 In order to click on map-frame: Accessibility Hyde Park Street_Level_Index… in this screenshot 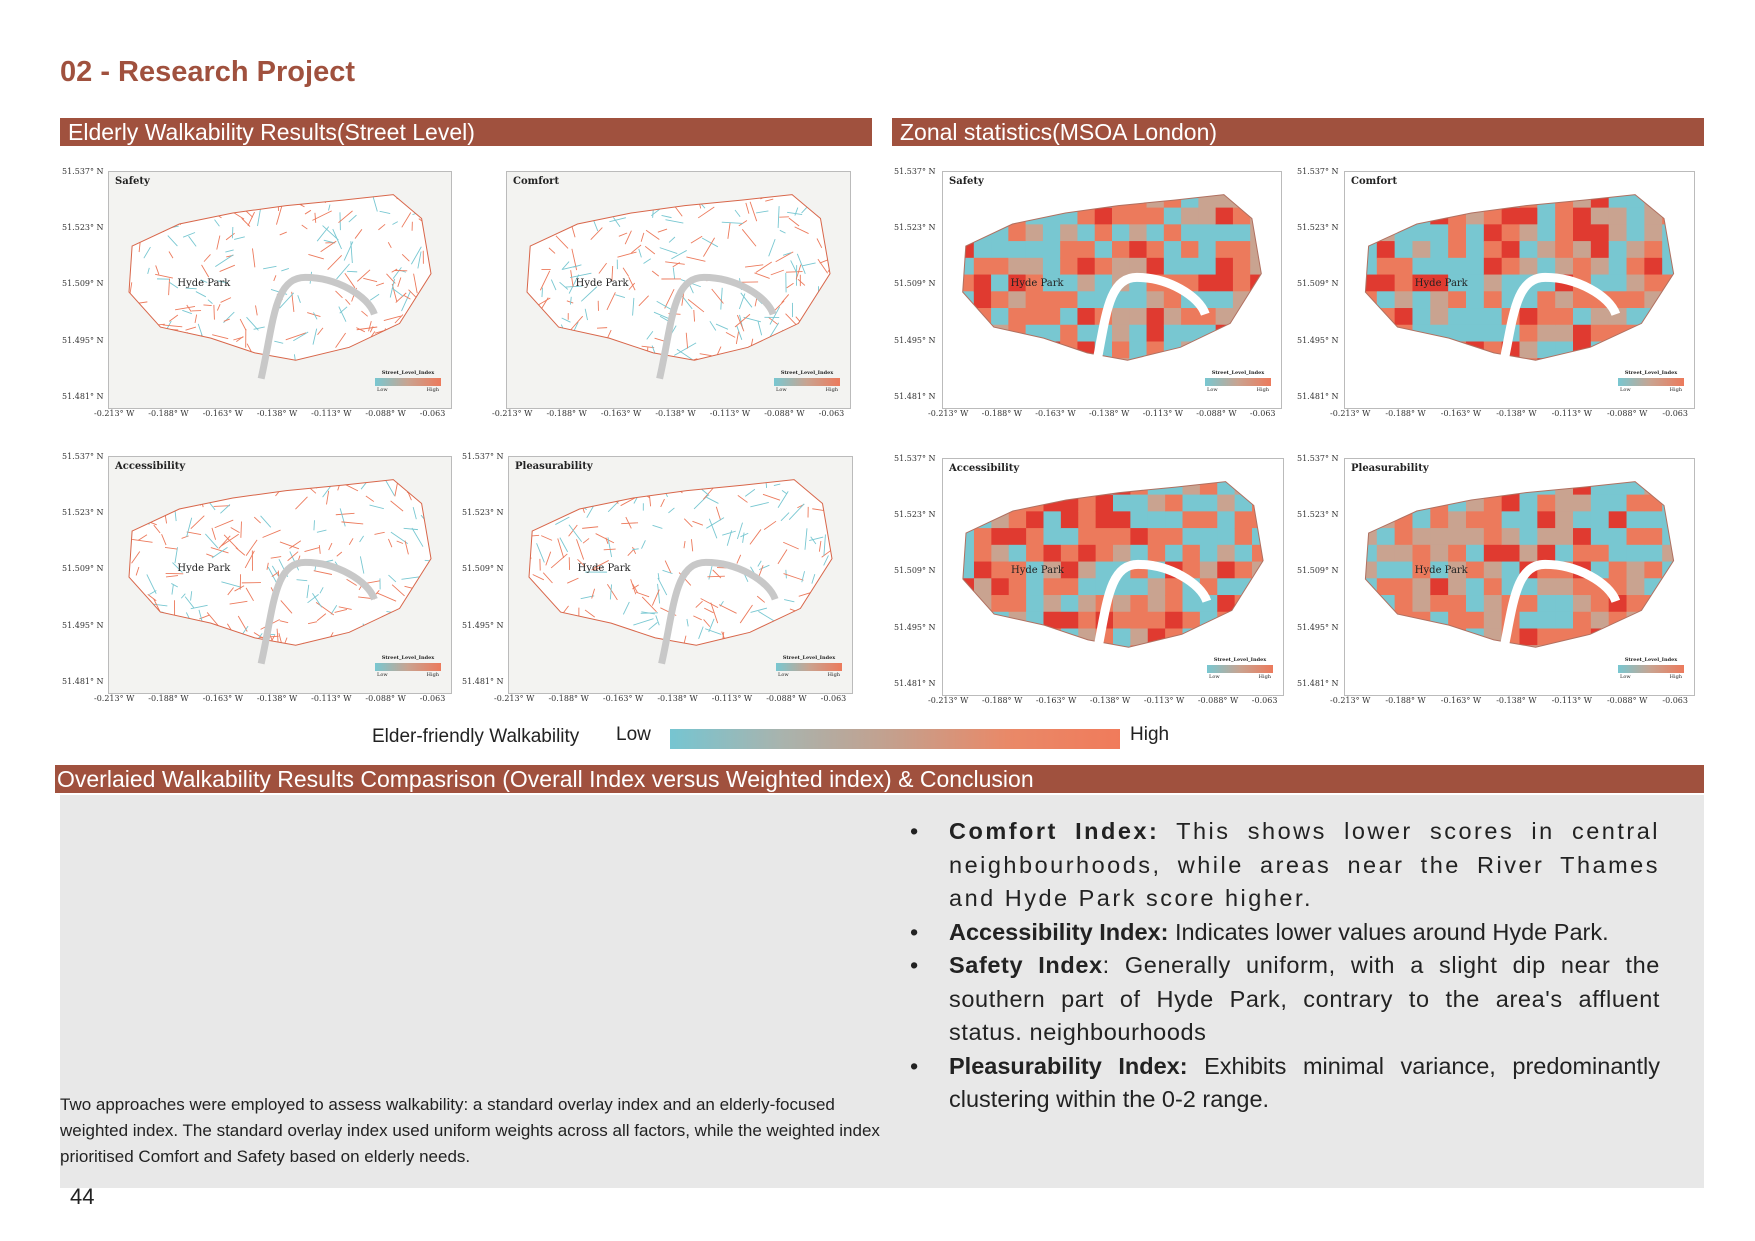, I will do `click(1113, 577)`.